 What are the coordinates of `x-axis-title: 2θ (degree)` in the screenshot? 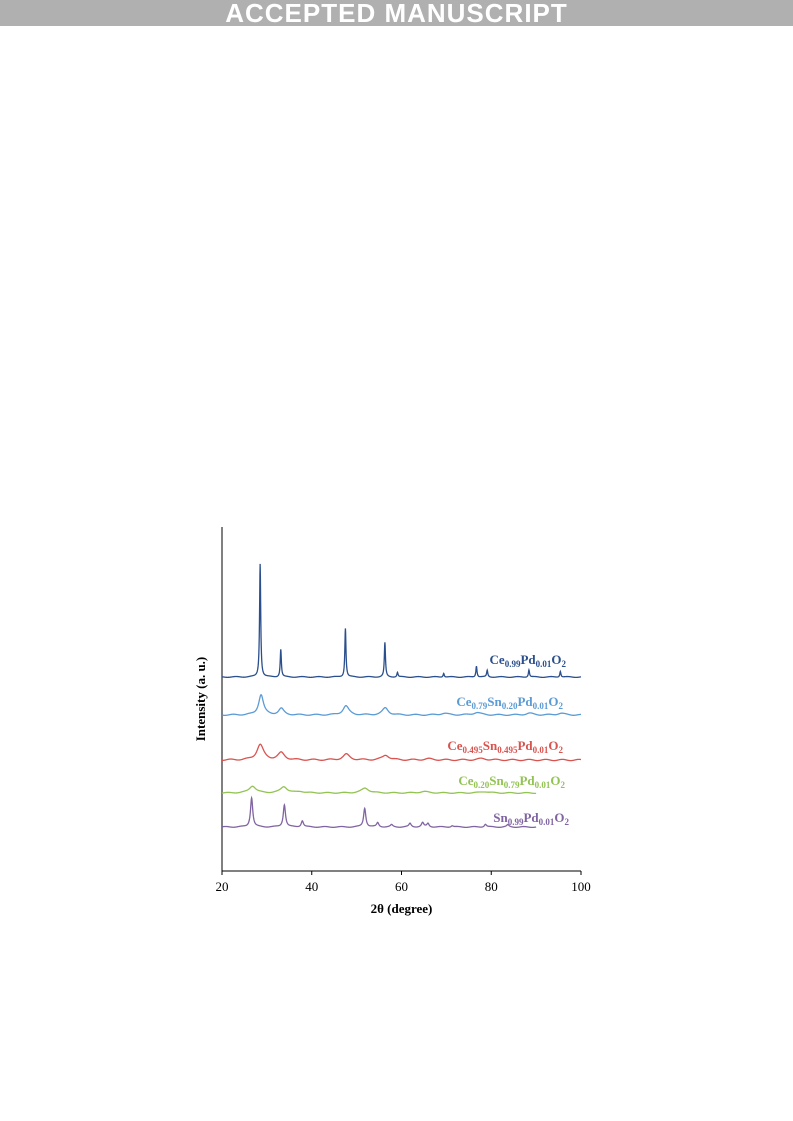 It's located at (402, 908).